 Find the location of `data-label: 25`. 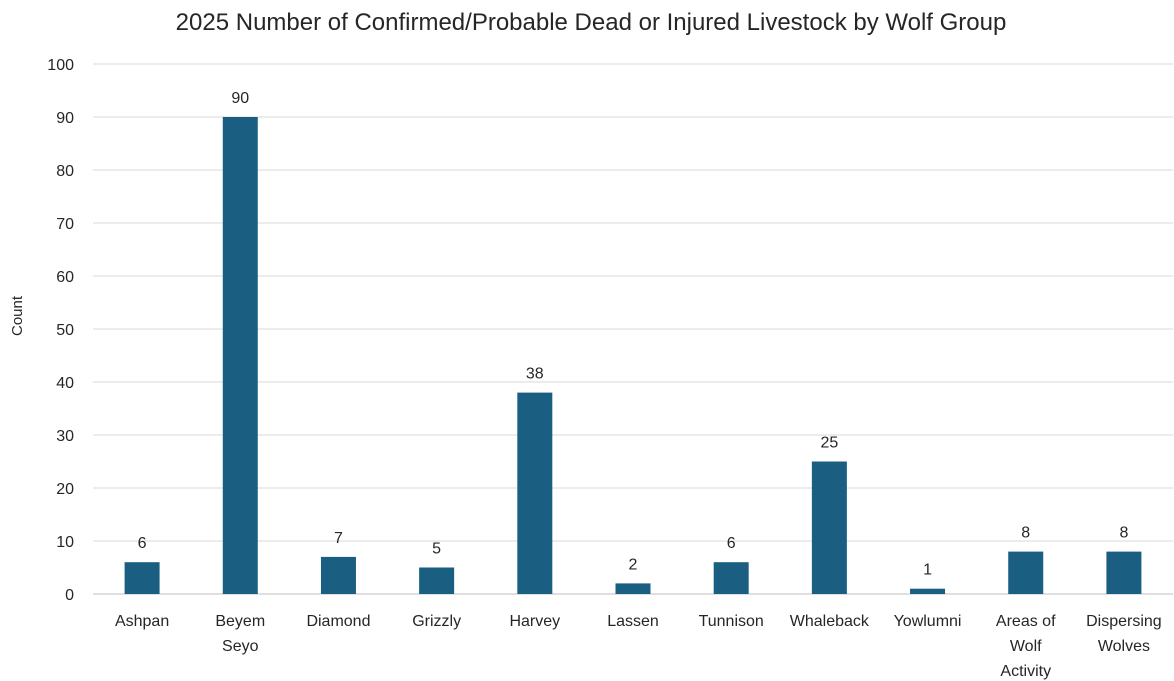

data-label: 25 is located at coordinates (829, 443).